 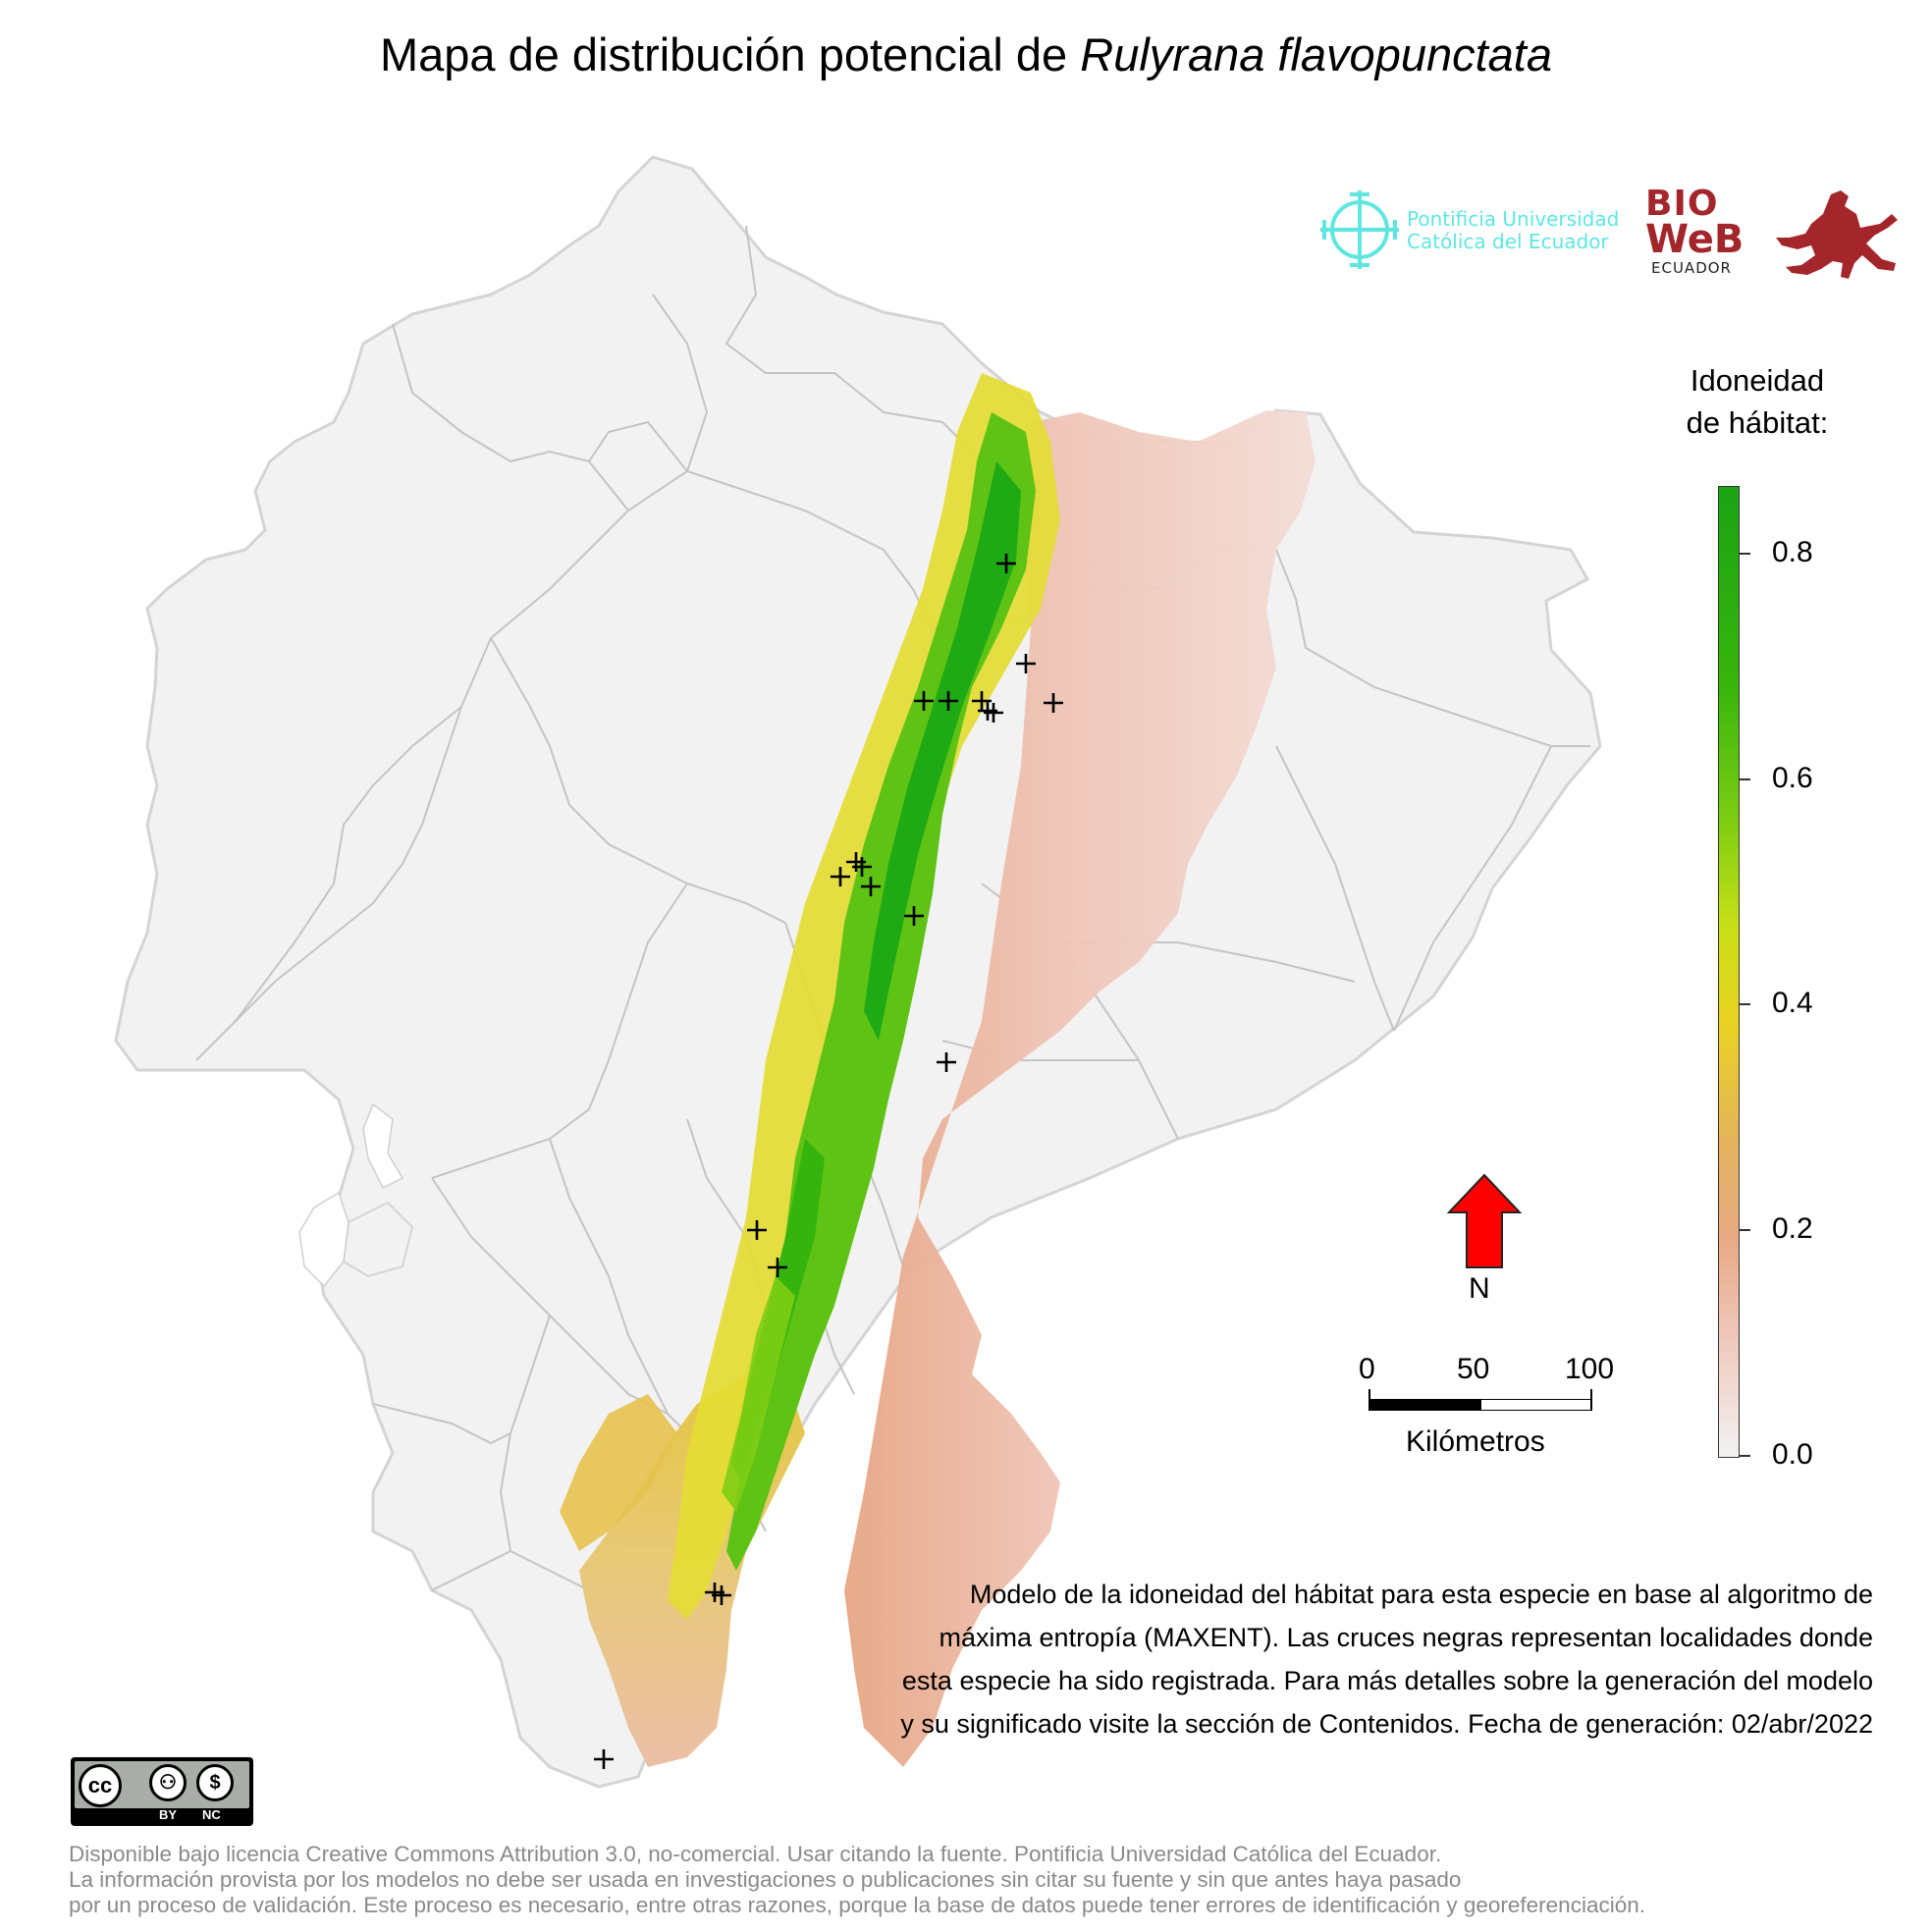 What do you see at coordinates (1792, 551) in the screenshot?
I see `scale-tick-label: 0.8` at bounding box center [1792, 551].